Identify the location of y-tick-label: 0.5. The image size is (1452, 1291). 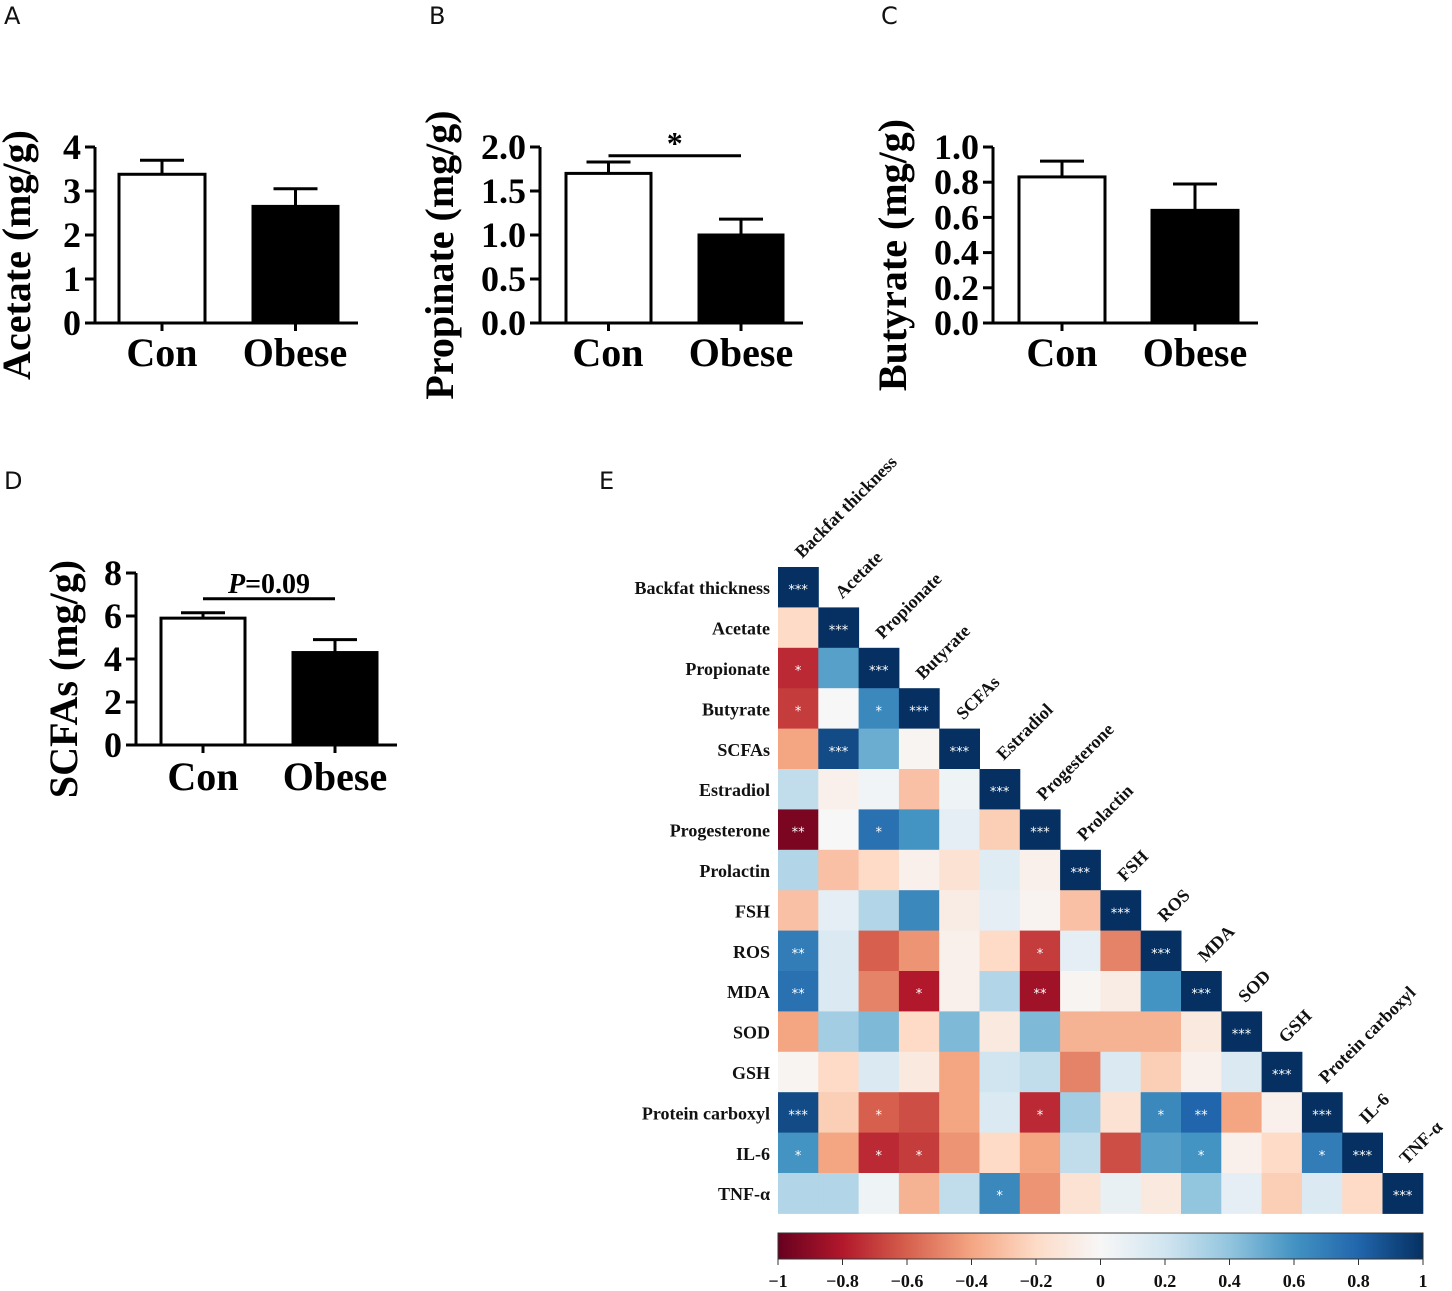
(503, 279).